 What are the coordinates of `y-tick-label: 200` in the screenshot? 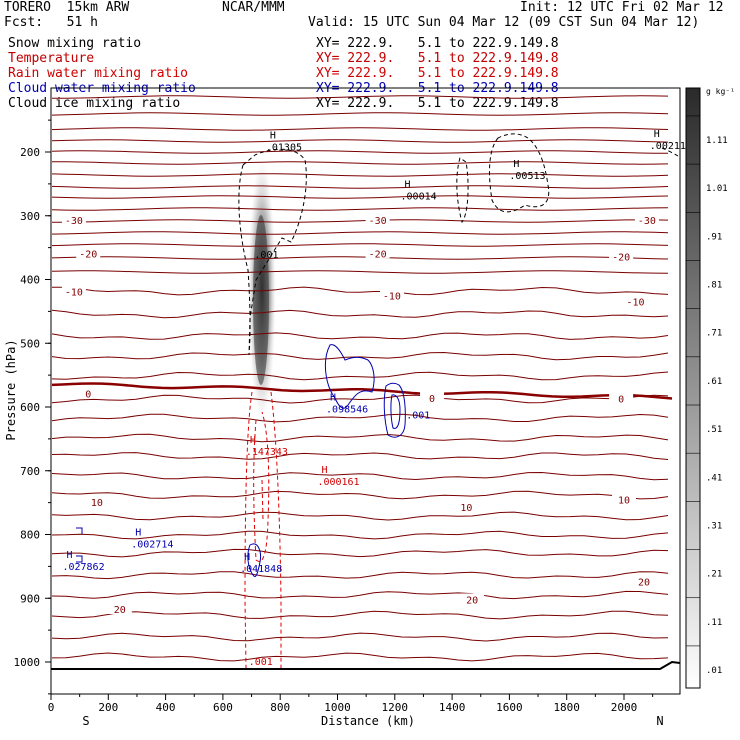 It's located at (30, 152).